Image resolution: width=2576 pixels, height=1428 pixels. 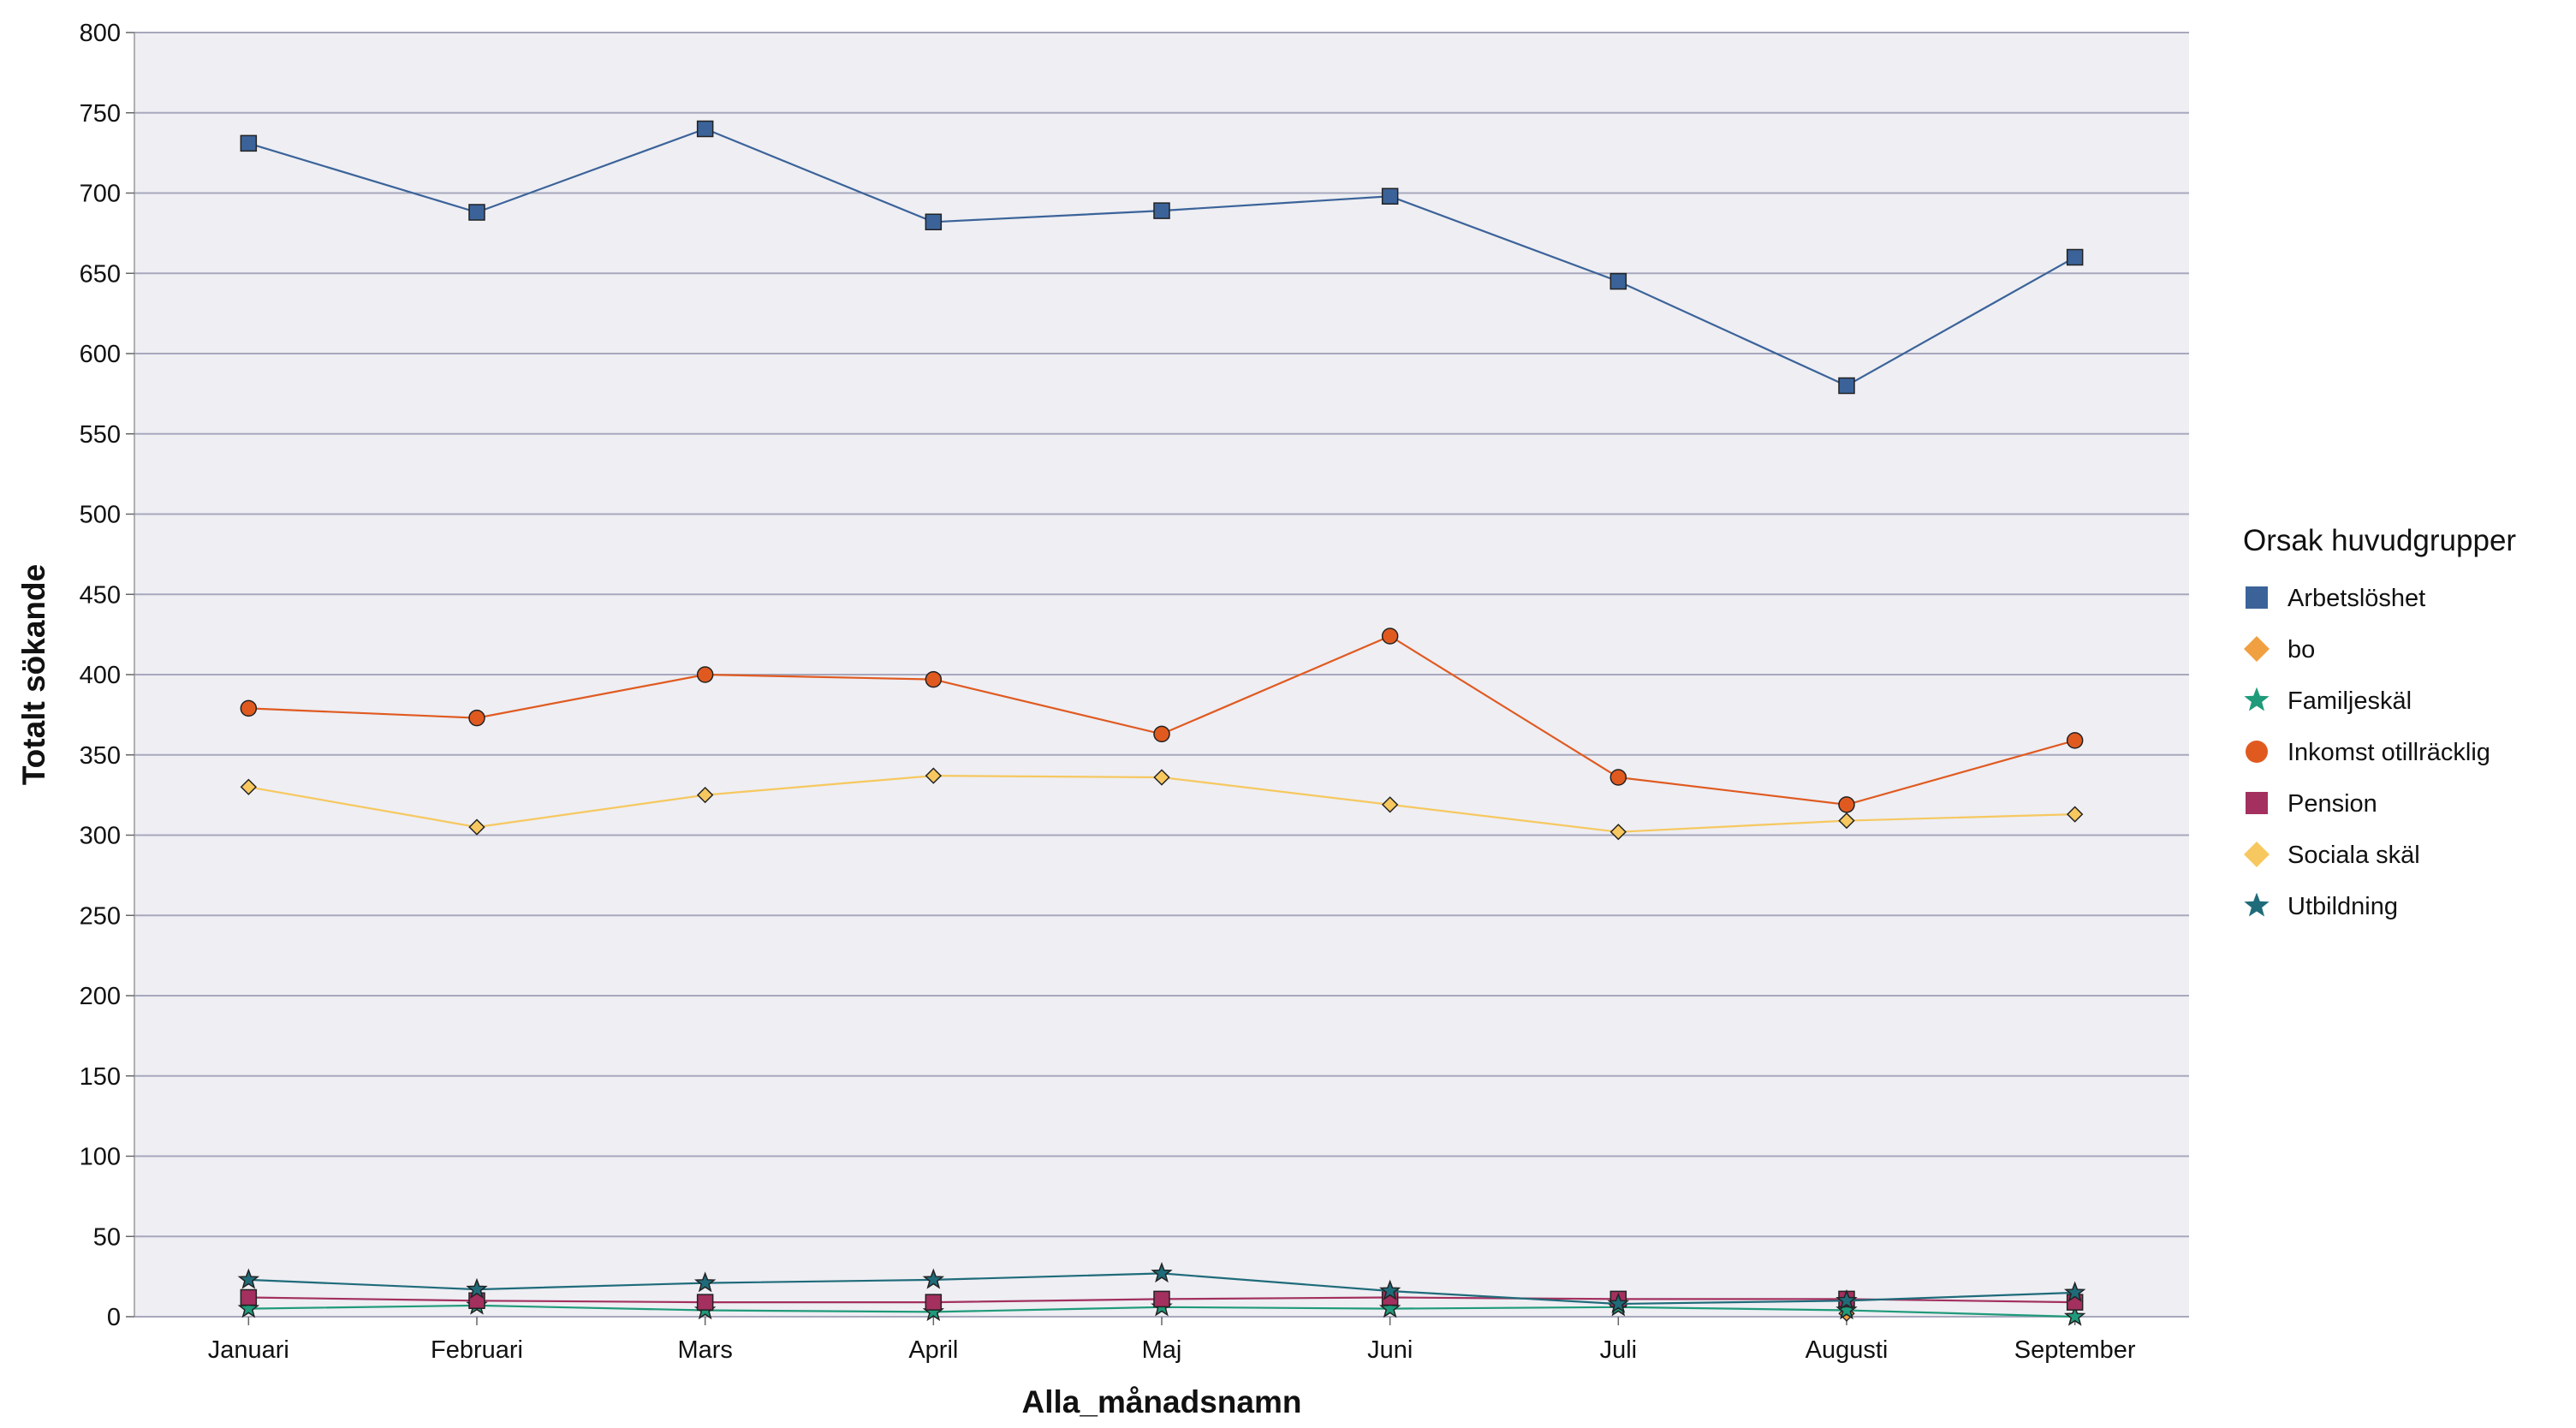 What do you see at coordinates (2356, 598) in the screenshot?
I see `legend-label: Arbetslöshet` at bounding box center [2356, 598].